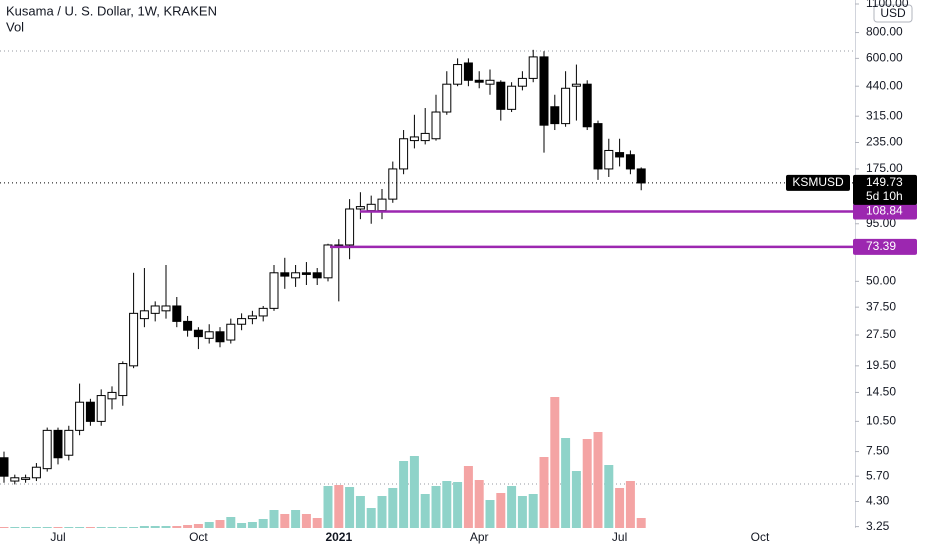 The width and height of the screenshot is (932, 550). Describe the element at coordinates (878, 451) in the screenshot. I see `y-tick-label: 7.50` at that location.